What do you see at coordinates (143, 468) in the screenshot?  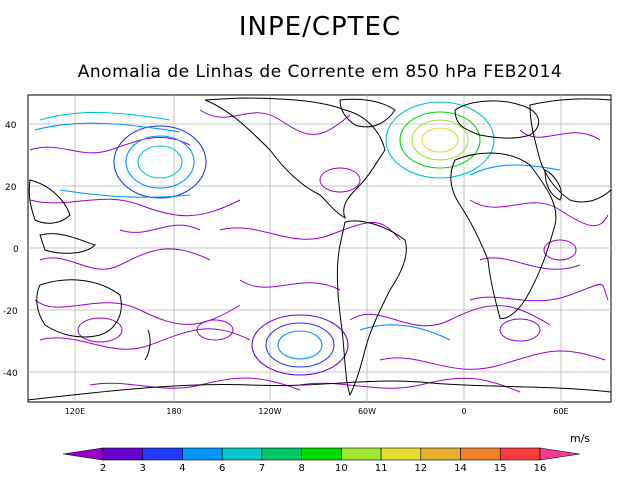 I see `colorbar-label: 3` at bounding box center [143, 468].